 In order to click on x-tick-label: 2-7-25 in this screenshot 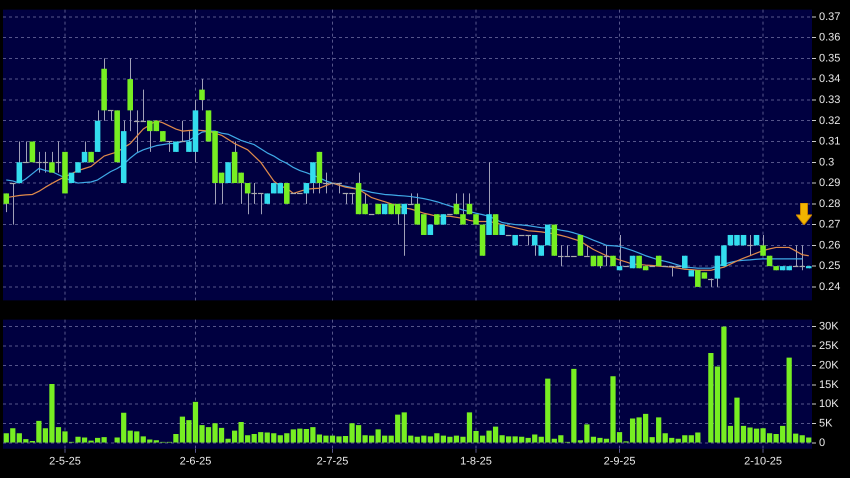, I will do `click(332, 461)`.